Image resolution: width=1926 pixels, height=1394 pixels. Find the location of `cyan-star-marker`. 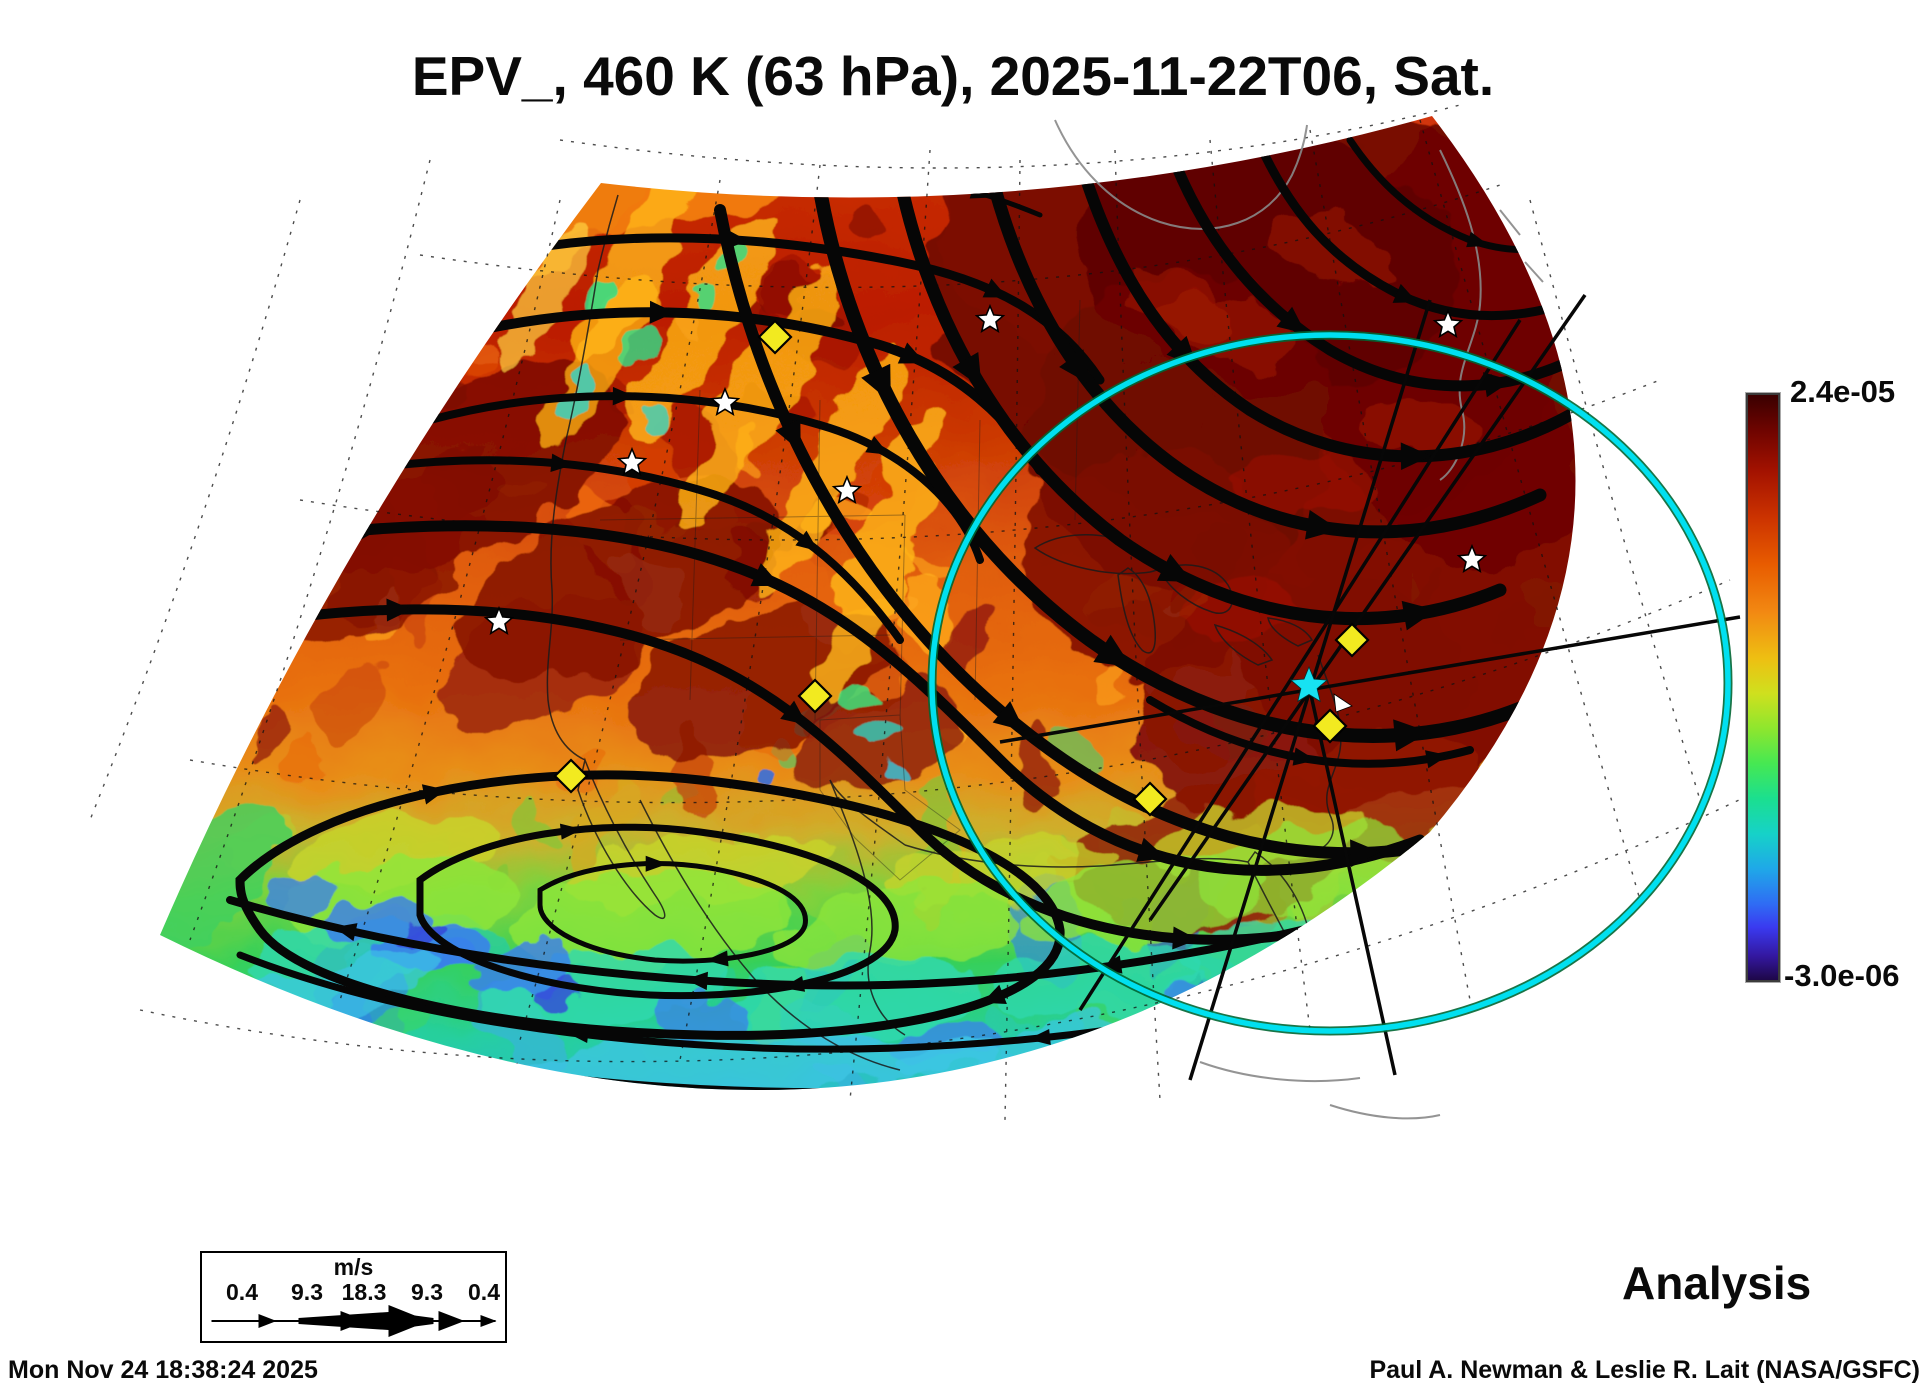

cyan-star-marker is located at coordinates (1309, 684).